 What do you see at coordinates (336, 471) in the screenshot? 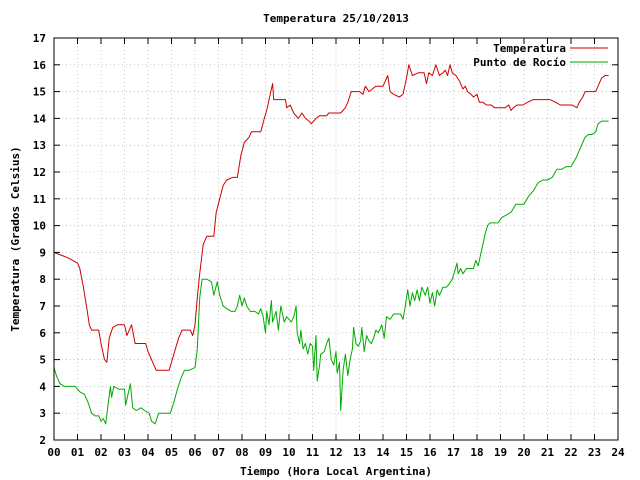
I see `x-axis-title: Tiempo (Hora Local Argentina)` at bounding box center [336, 471].